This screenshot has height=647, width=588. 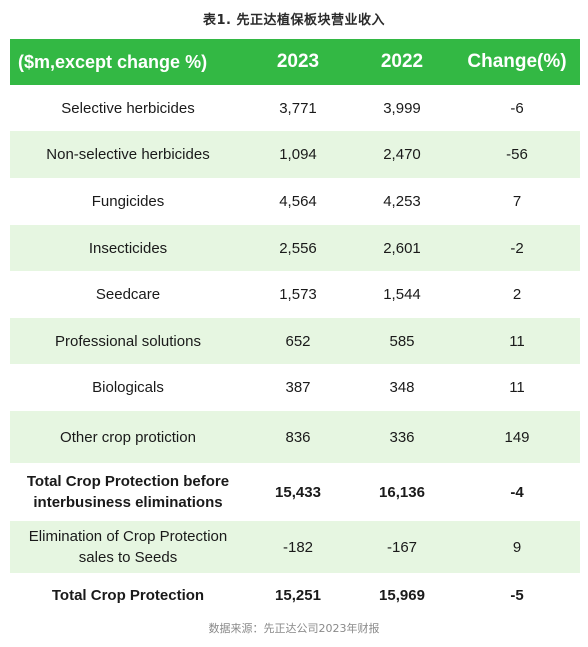 I want to click on header-label: ($m,except change %), so click(x=113, y=61).